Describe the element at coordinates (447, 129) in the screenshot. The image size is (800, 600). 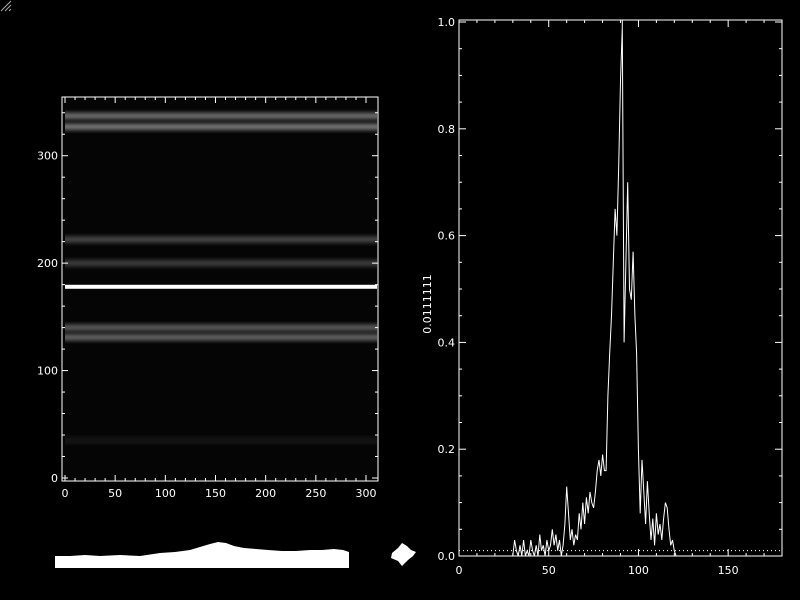
I see `plot-y-tick-label: 0.8` at that location.